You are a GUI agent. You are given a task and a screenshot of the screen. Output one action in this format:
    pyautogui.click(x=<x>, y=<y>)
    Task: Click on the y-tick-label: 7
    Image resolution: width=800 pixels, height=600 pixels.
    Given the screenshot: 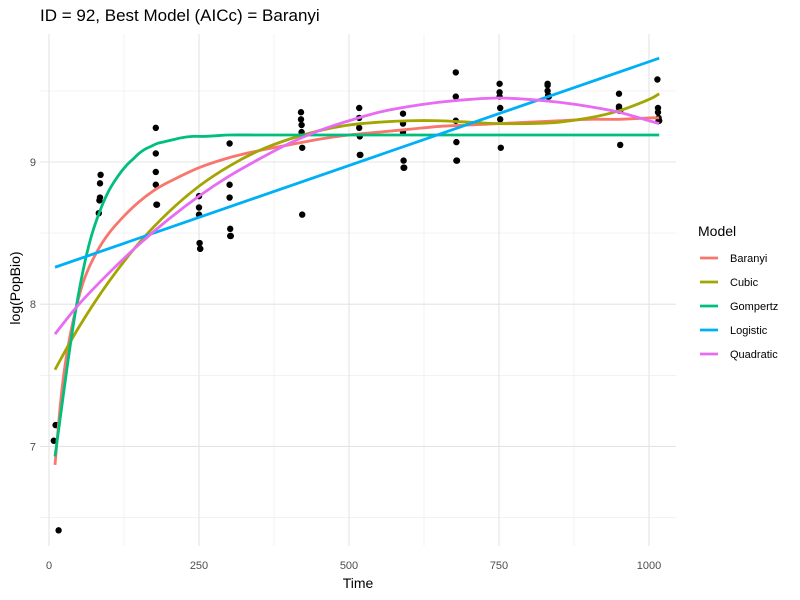 What is the action you would take?
    pyautogui.click(x=33, y=447)
    